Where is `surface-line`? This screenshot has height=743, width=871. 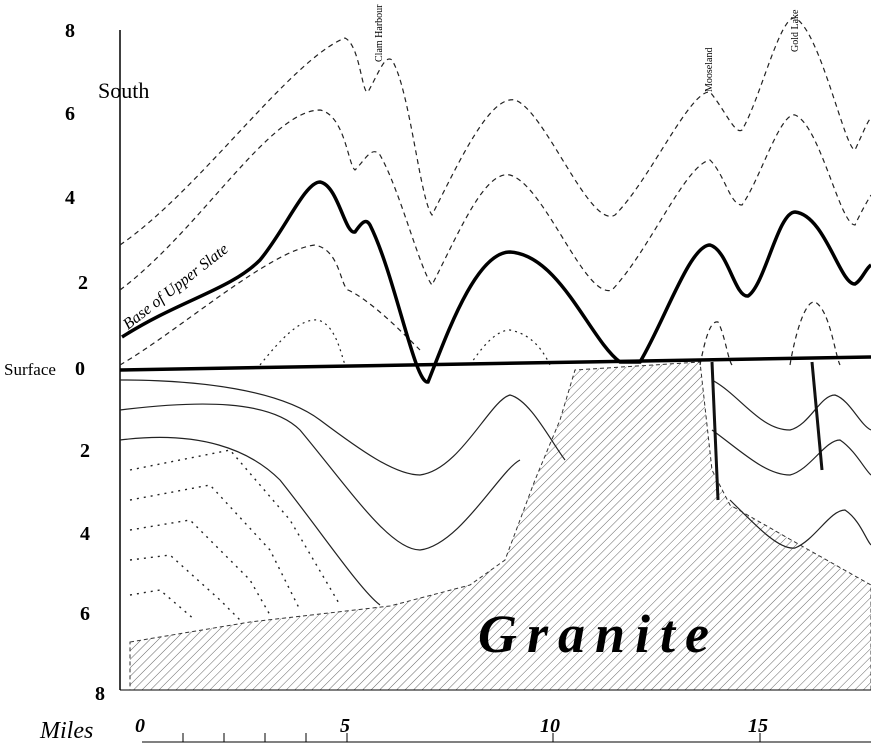
surface-line is located at coordinates (495, 363).